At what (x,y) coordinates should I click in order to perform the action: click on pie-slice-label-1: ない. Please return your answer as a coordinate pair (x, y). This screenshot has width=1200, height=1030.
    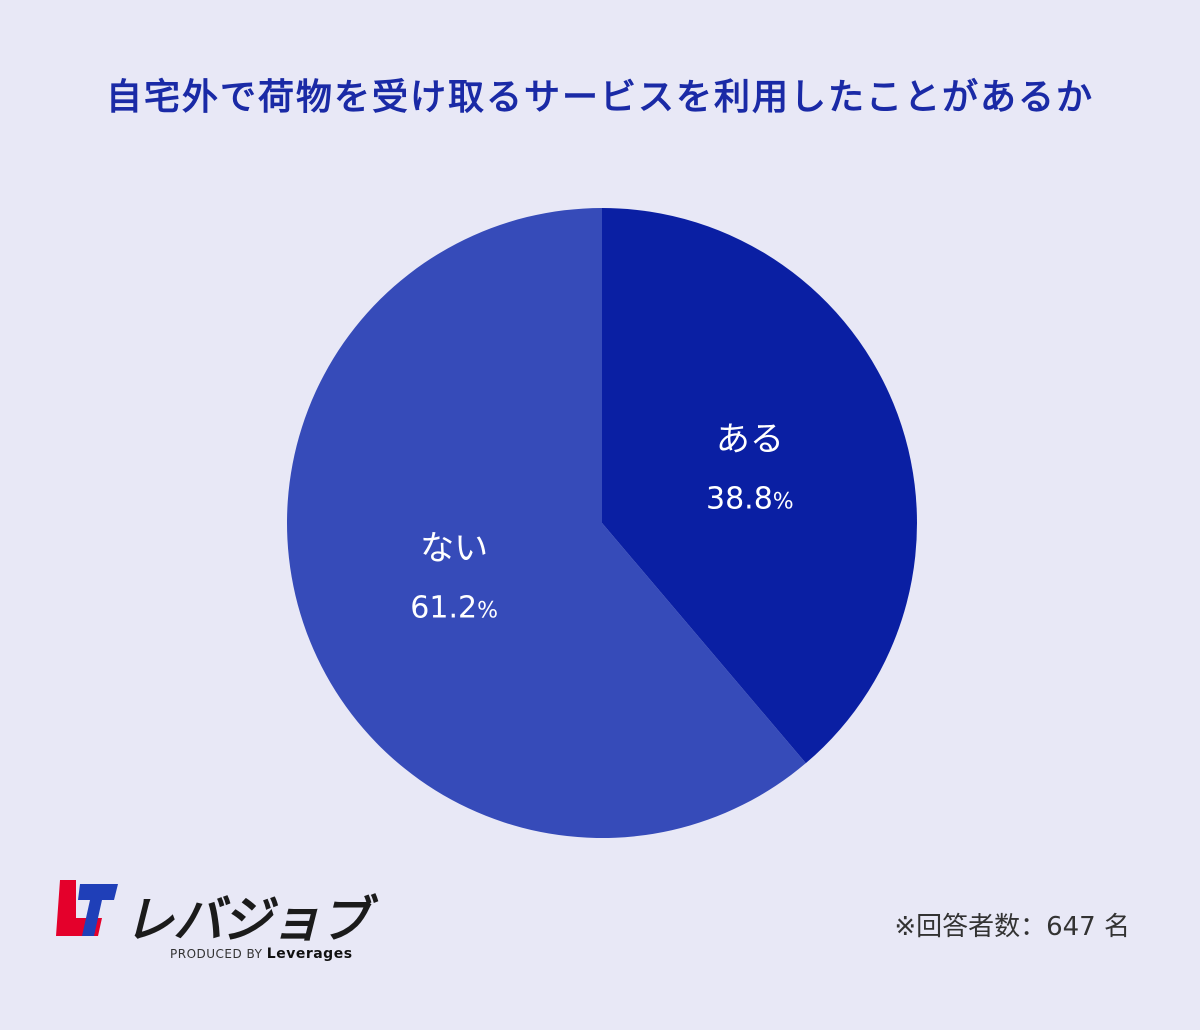
    Looking at the image, I should click on (454, 548).